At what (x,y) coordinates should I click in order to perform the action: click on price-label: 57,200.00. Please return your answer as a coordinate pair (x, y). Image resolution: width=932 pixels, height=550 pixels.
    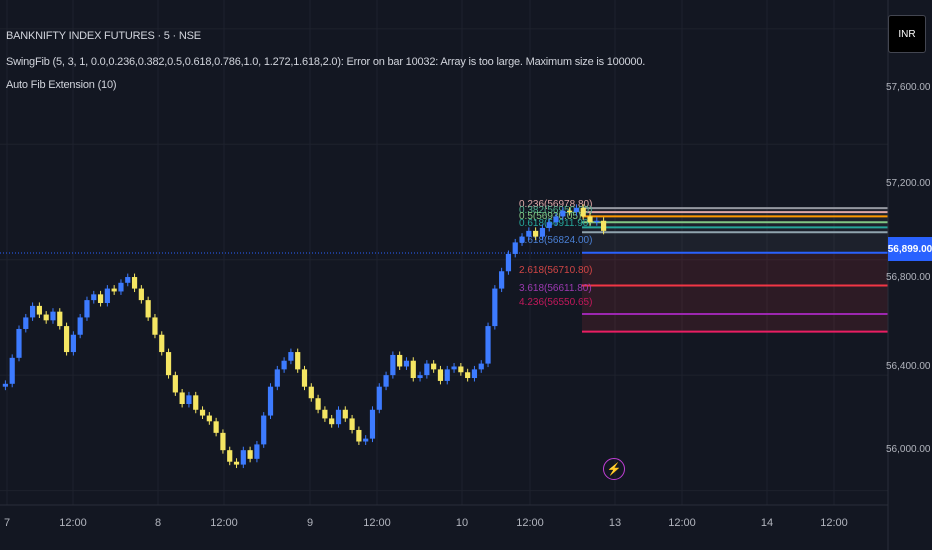
    Looking at the image, I should click on (908, 183).